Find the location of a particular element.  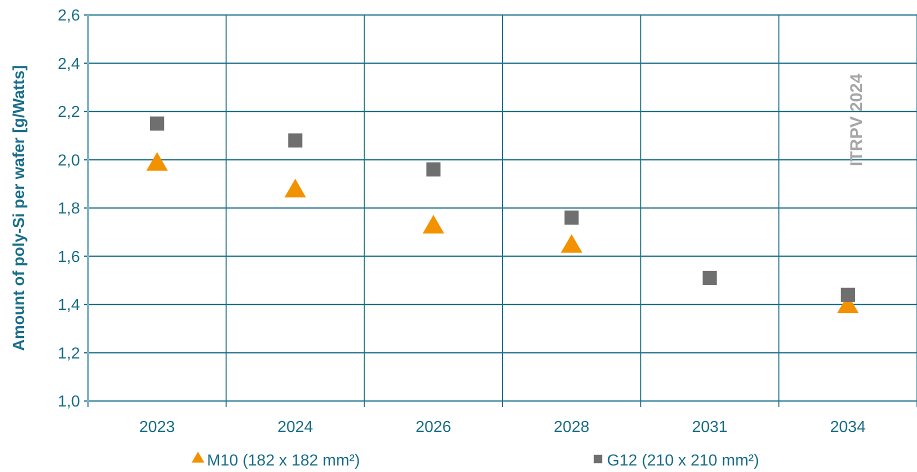

legend-label: G12 (210 x 210 mm²) is located at coordinates (683, 461).